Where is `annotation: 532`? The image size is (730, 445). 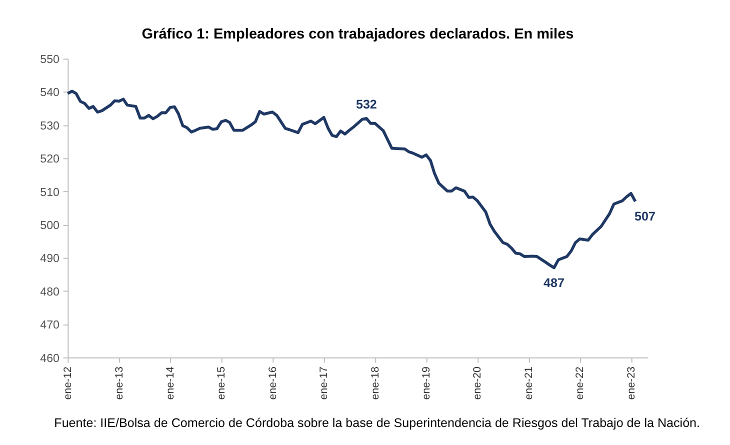
annotation: 532 is located at coordinates (366, 105).